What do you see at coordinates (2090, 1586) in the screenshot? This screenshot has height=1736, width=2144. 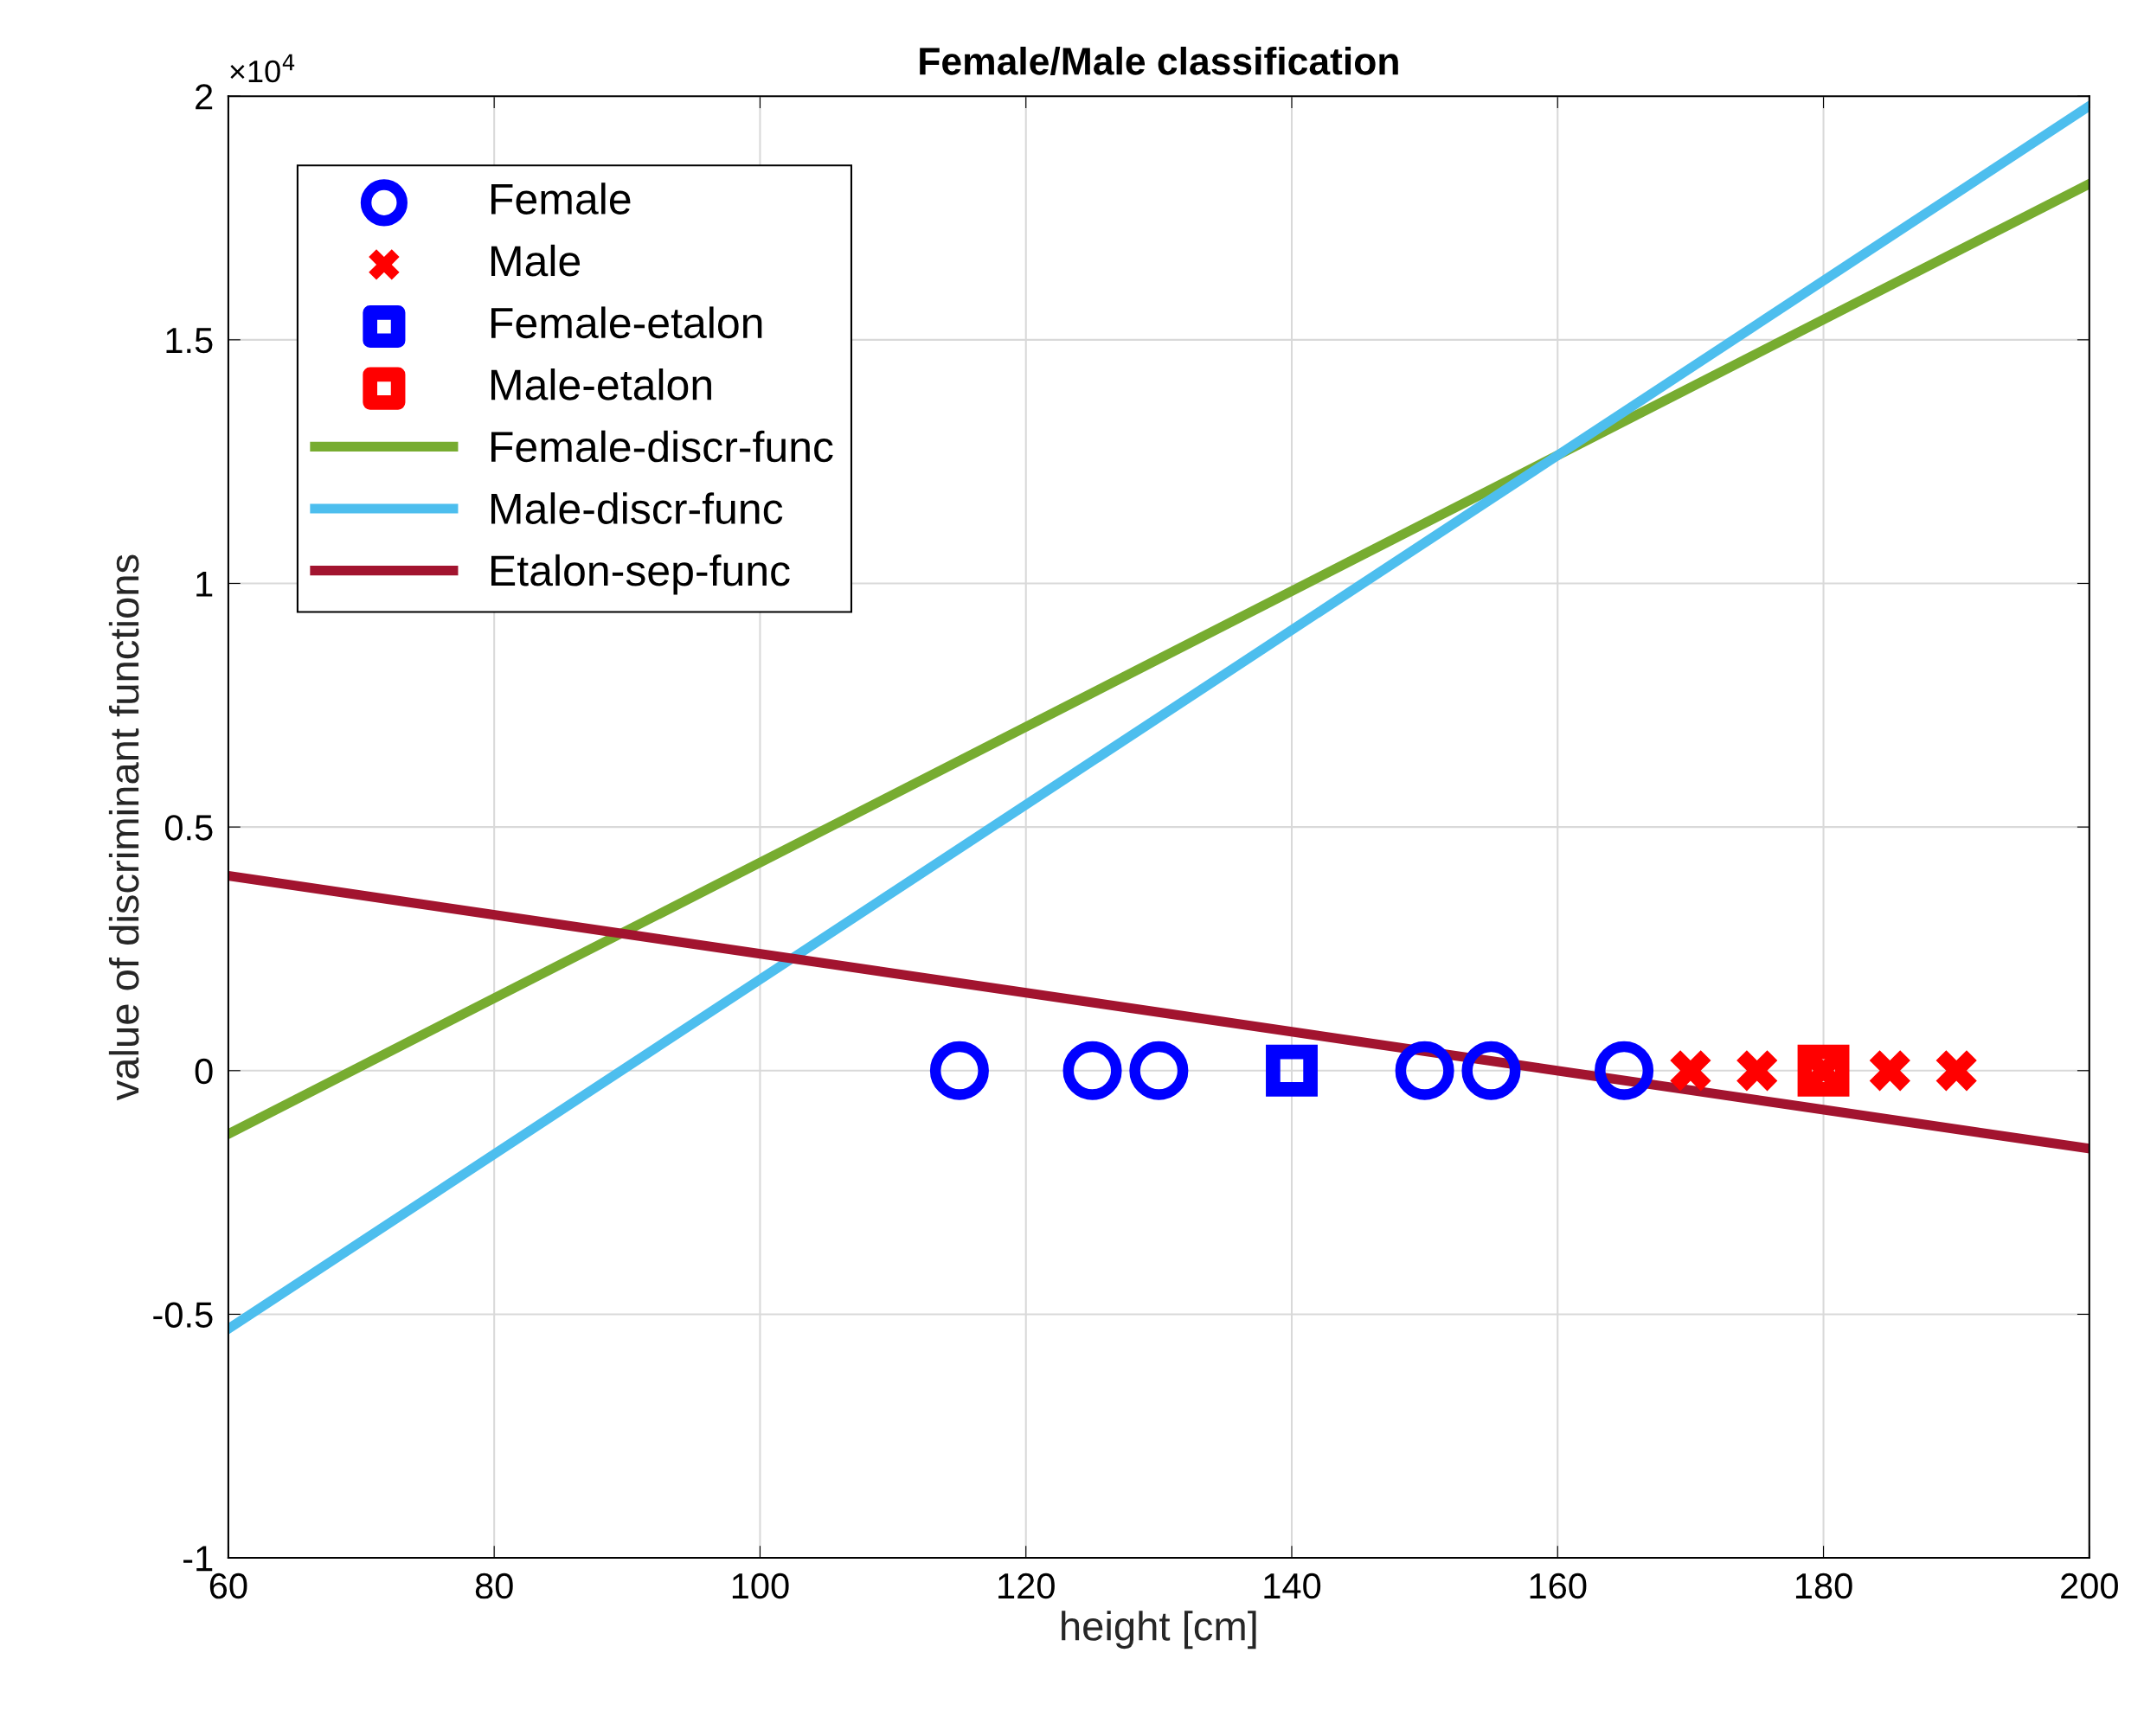 I see `x-tick-label: 200` at bounding box center [2090, 1586].